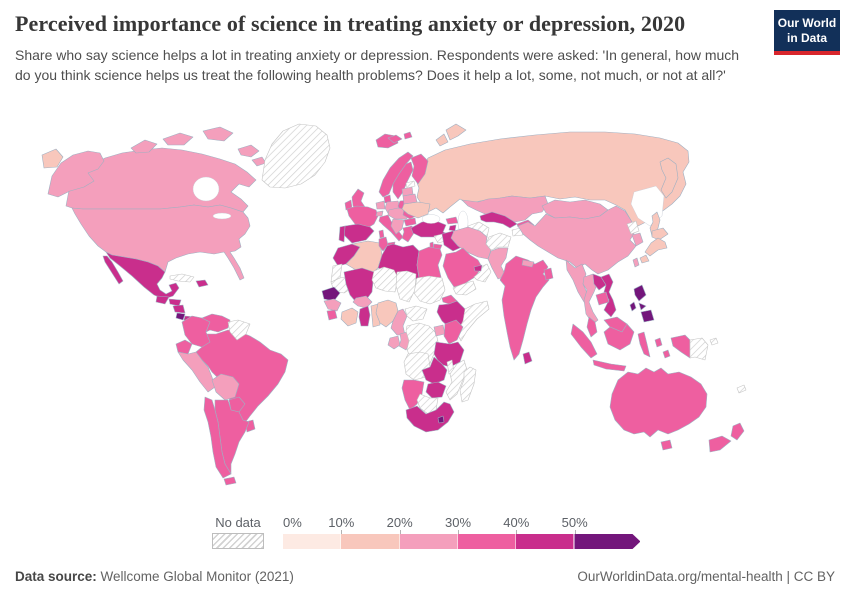 The width and height of the screenshot is (850, 600). What do you see at coordinates (462, 267) in the screenshot?
I see `country-saudi-arabia` at bounding box center [462, 267].